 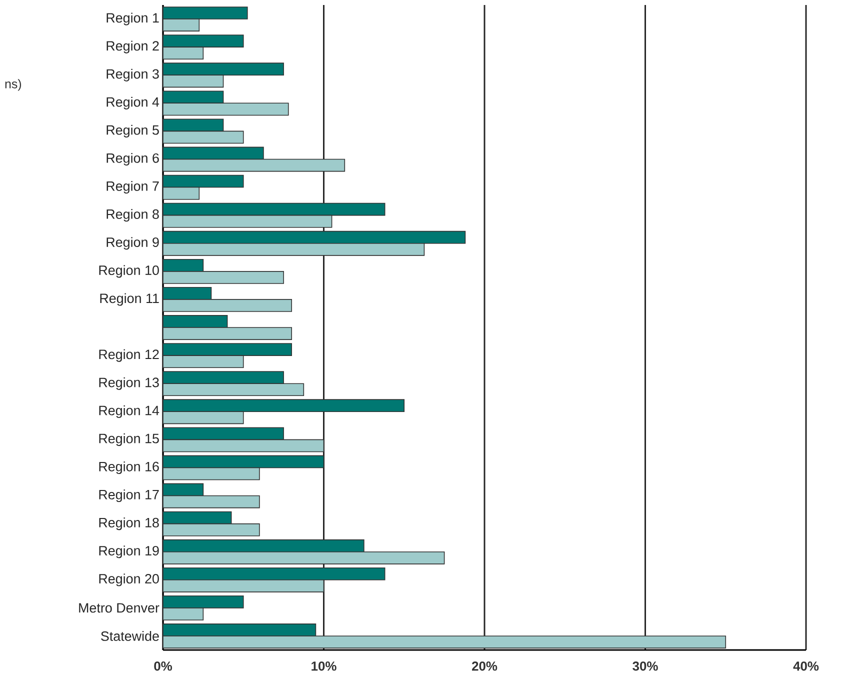 I want to click on y-tick-label: Region 1, so click(x=132, y=19).